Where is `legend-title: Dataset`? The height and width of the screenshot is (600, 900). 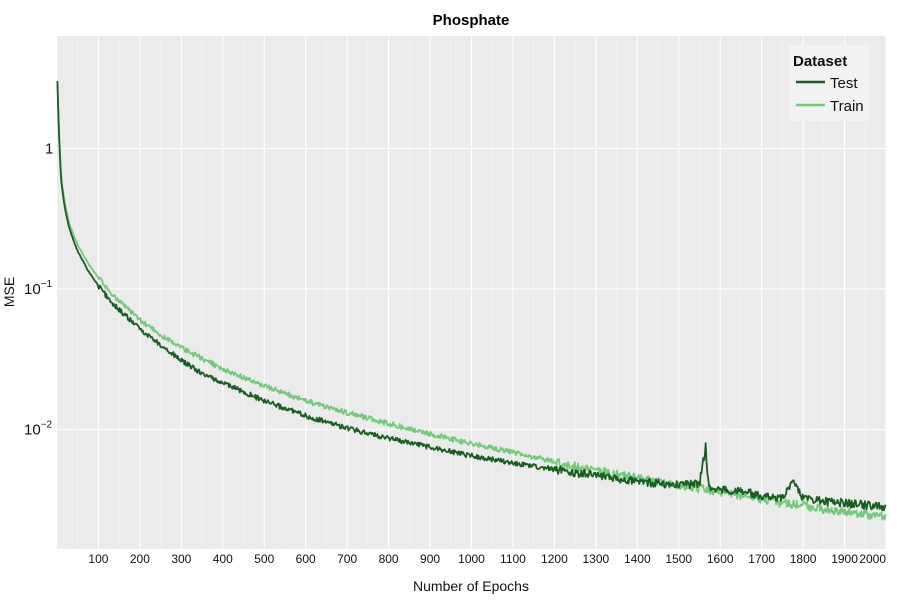
legend-title: Dataset is located at coordinates (820, 61).